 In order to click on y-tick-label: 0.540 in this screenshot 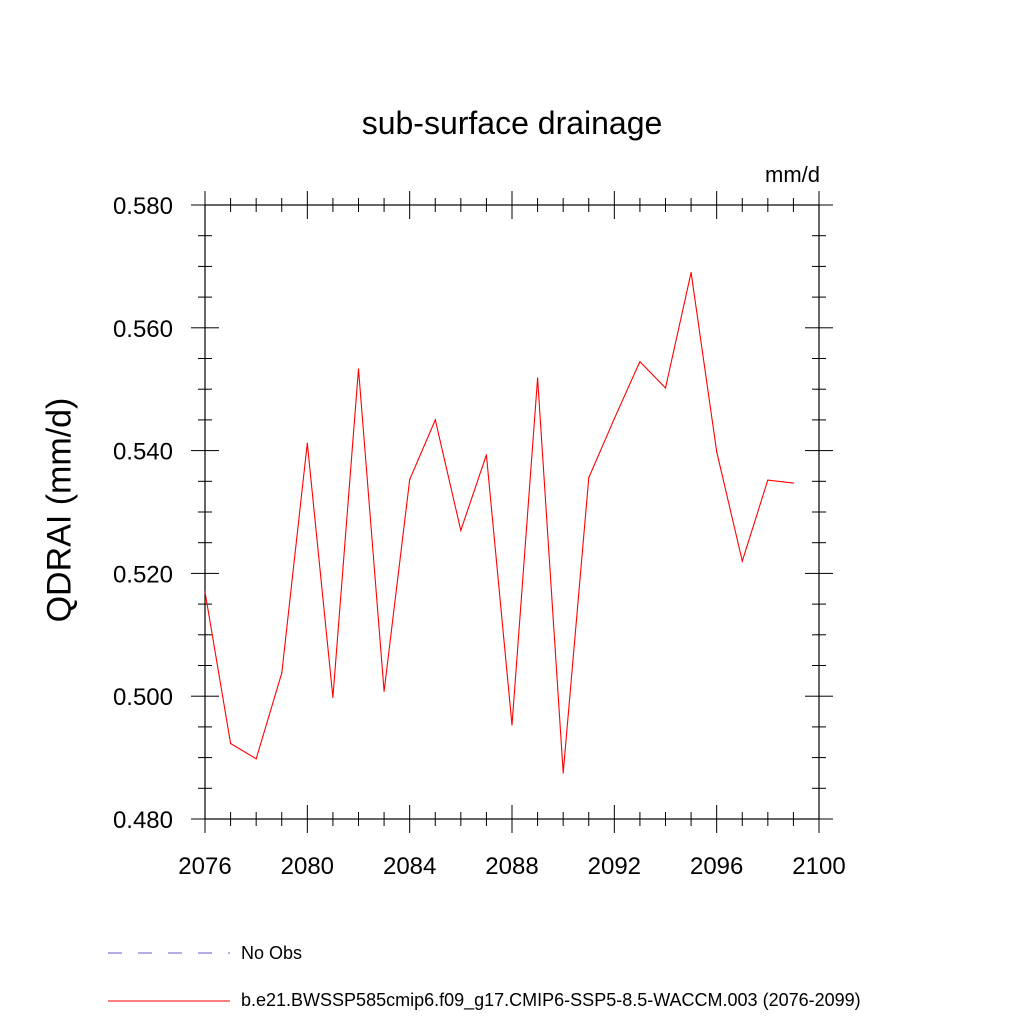, I will do `click(143, 452)`.